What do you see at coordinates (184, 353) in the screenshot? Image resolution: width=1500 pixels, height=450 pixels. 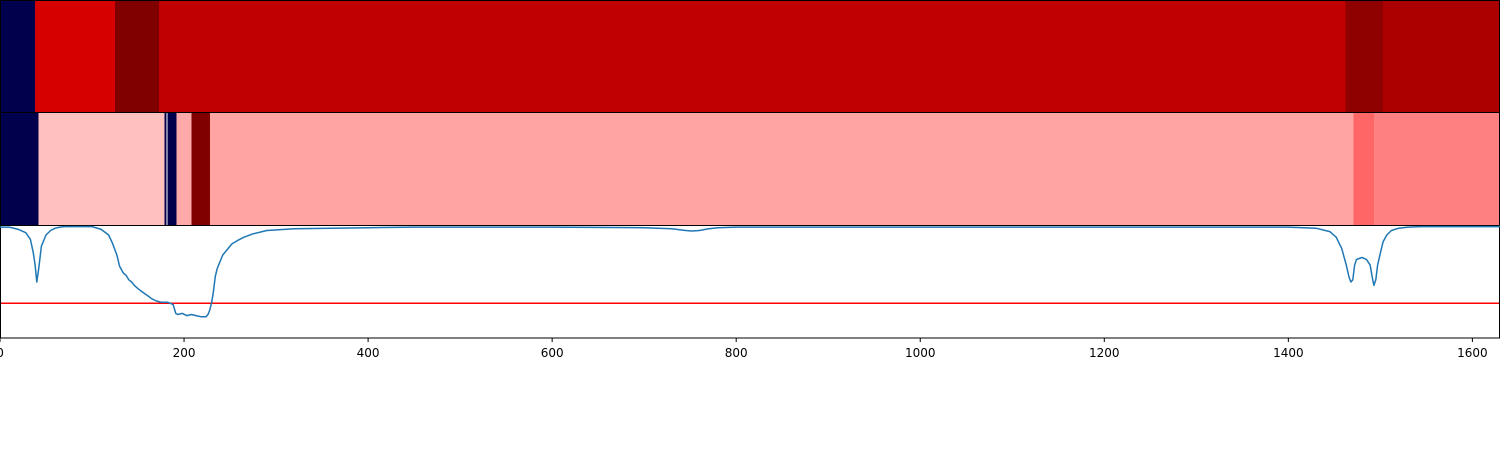 I see `x-tick-label: 200` at bounding box center [184, 353].